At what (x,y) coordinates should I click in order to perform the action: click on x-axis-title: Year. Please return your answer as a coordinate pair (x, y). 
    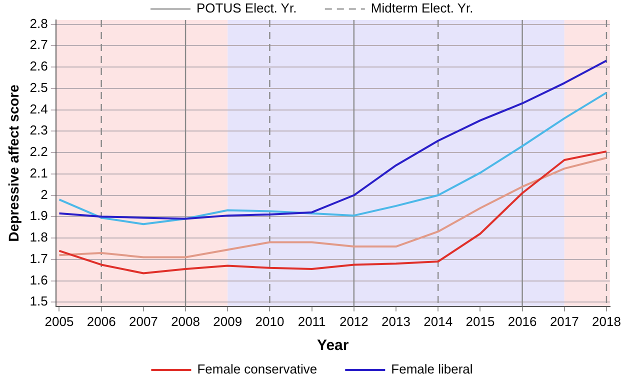
    Looking at the image, I should click on (333, 345).